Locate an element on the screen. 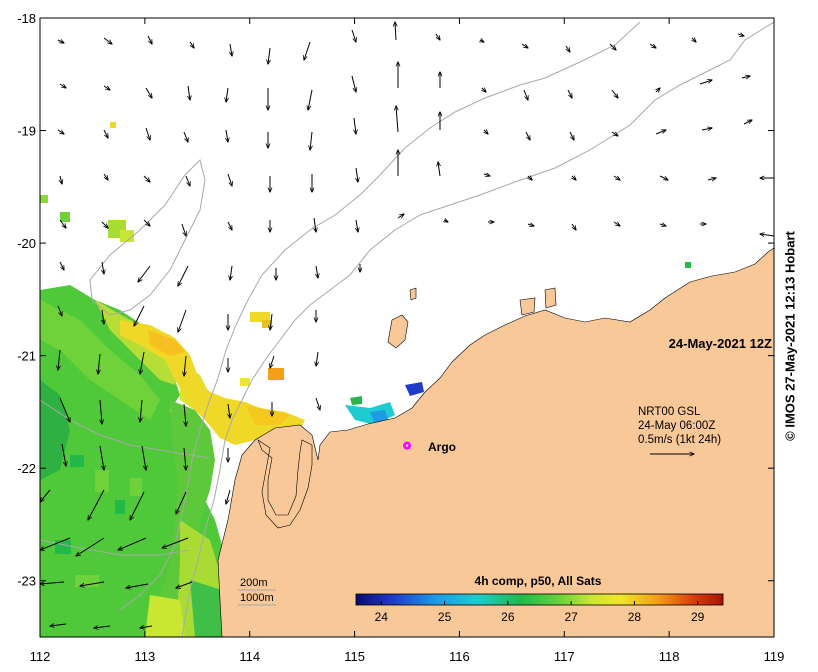  x-tick-label: 118 is located at coordinates (669, 656).